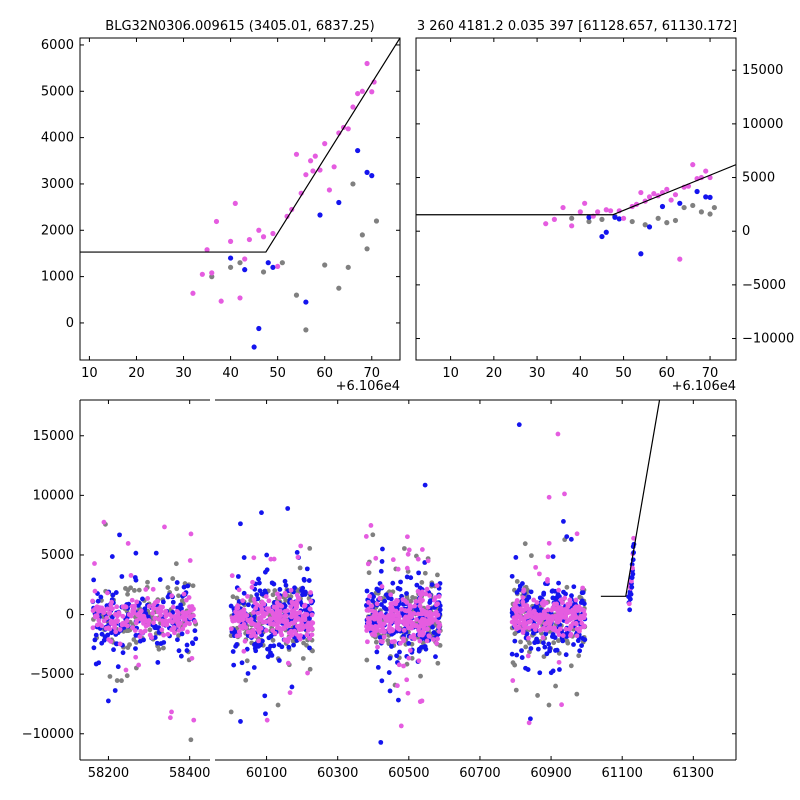 This screenshot has width=800, height=800. Describe the element at coordinates (622, 773) in the screenshot. I see `x-tick-label: 61100` at that location.